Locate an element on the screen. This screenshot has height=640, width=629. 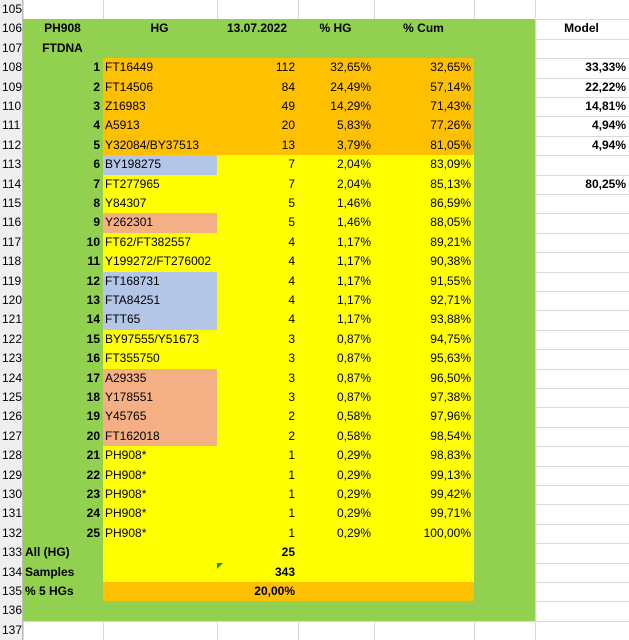
rank: 10 is located at coordinates (93, 241).